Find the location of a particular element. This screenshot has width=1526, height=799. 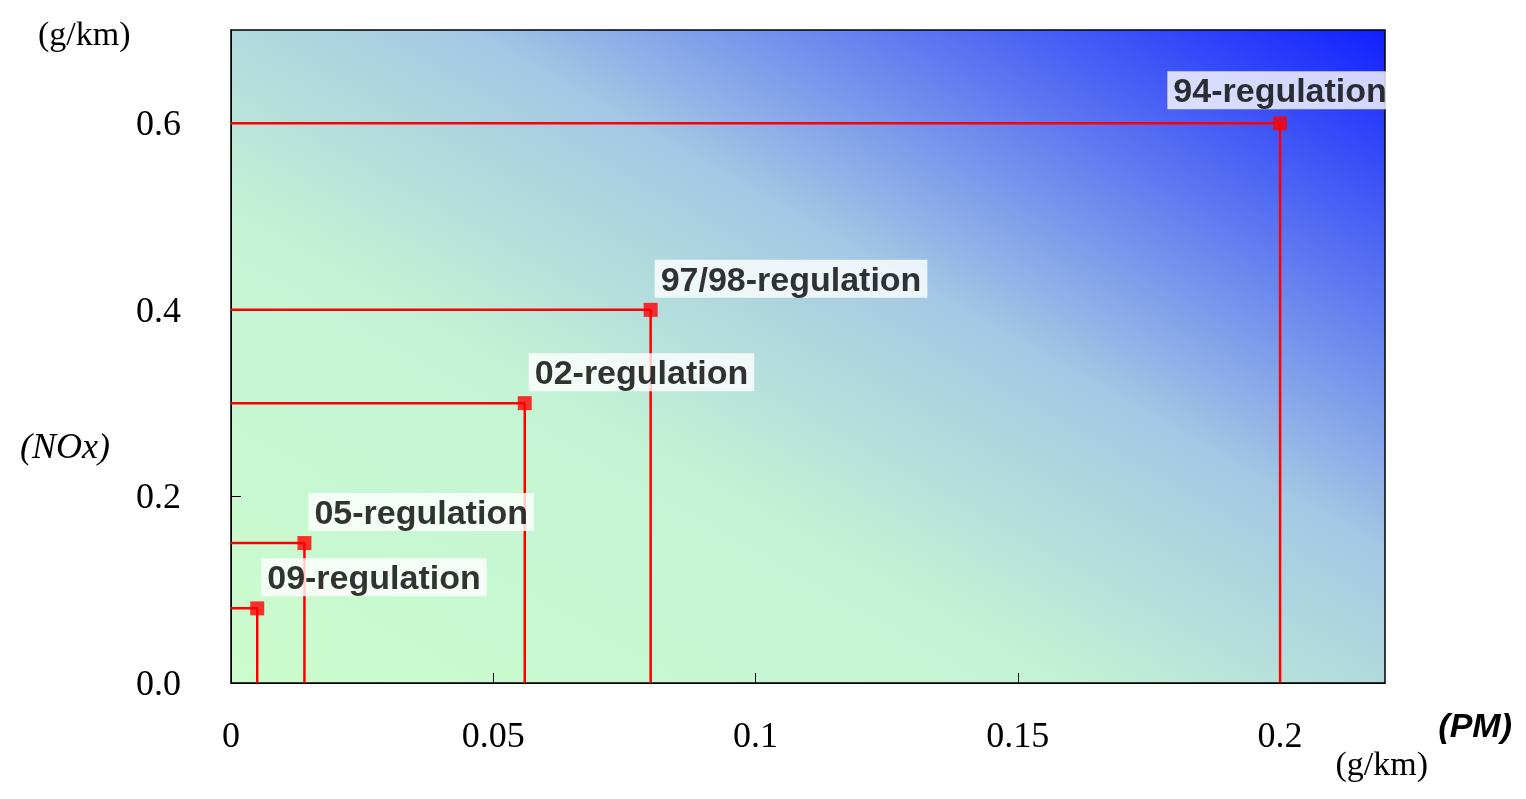

series-label: 97/98-regulation is located at coordinates (791, 278).